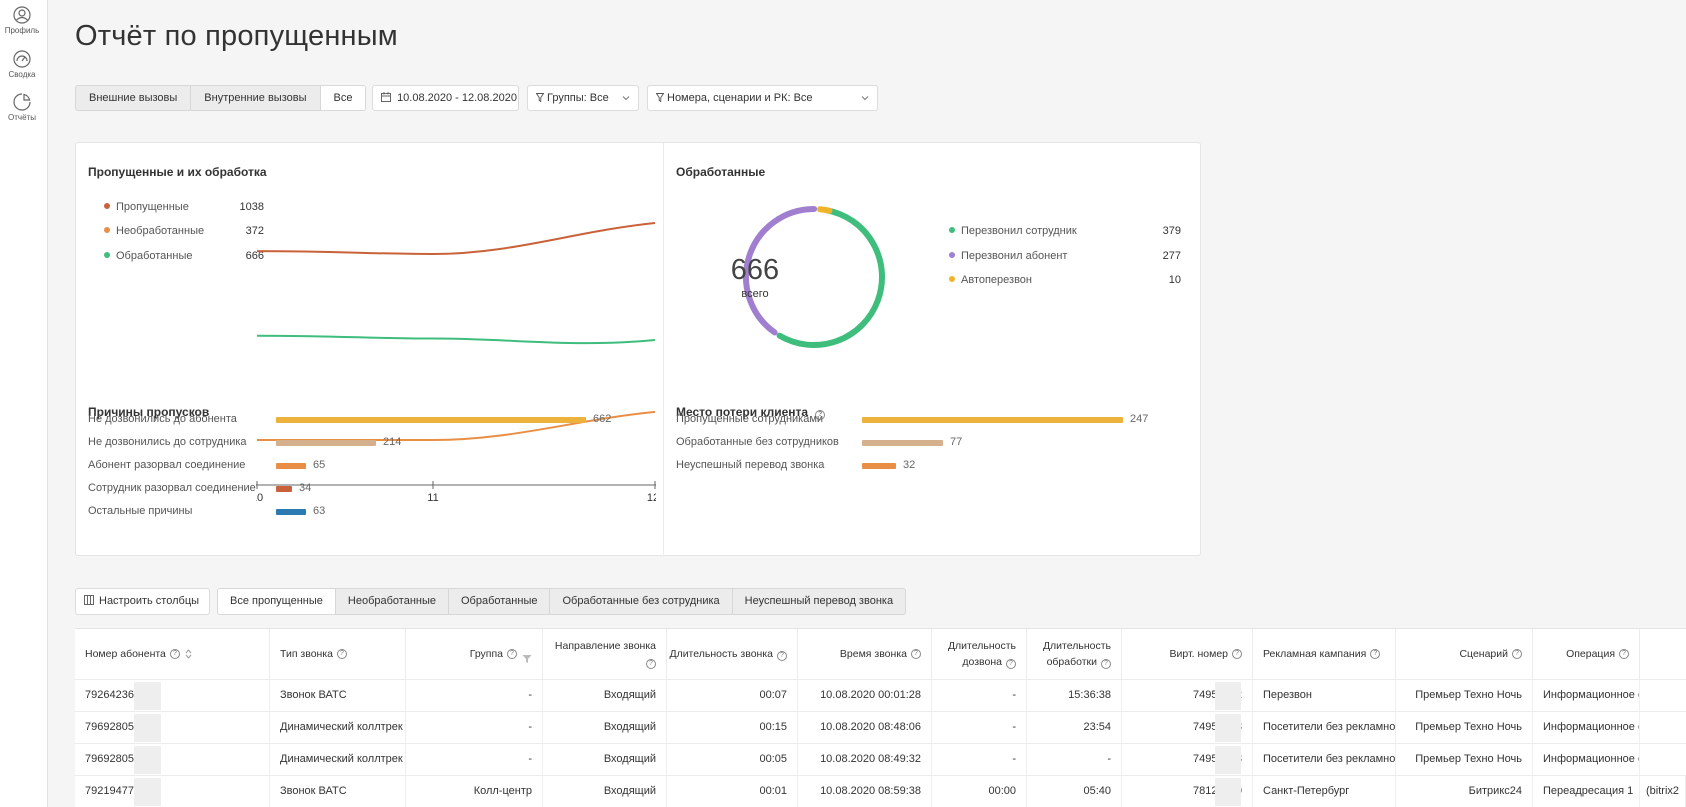  I want to click on table-cell: 00:01, so click(732, 791).